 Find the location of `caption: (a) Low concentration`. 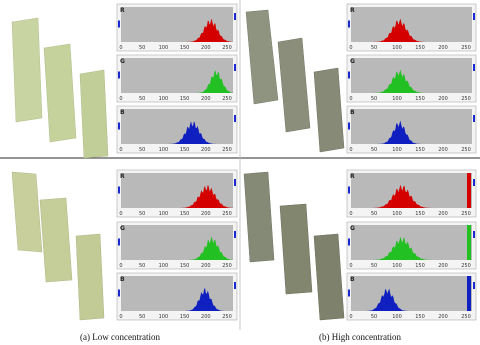

caption: (a) Low concentration is located at coordinates (120, 337).